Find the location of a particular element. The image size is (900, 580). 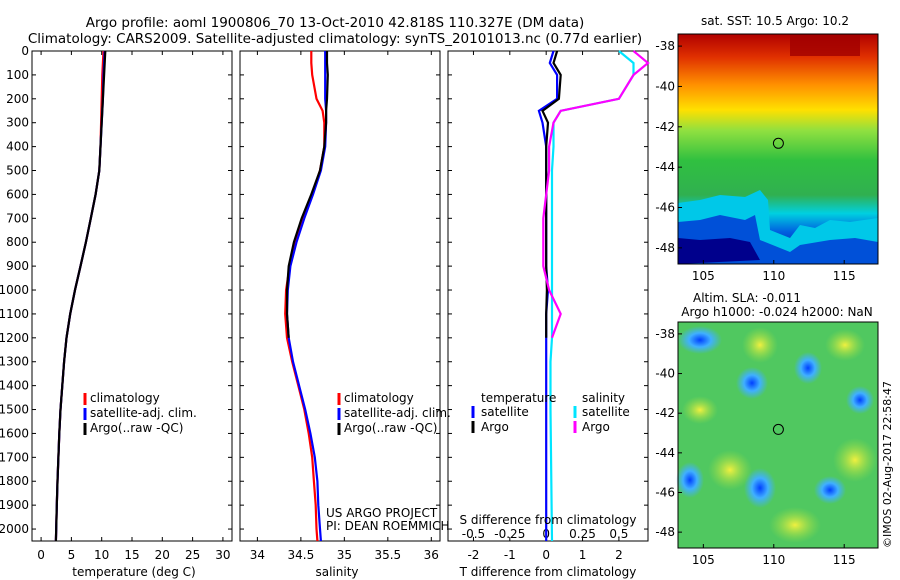

depth-tick-label: 900 is located at coordinates (17, 266).